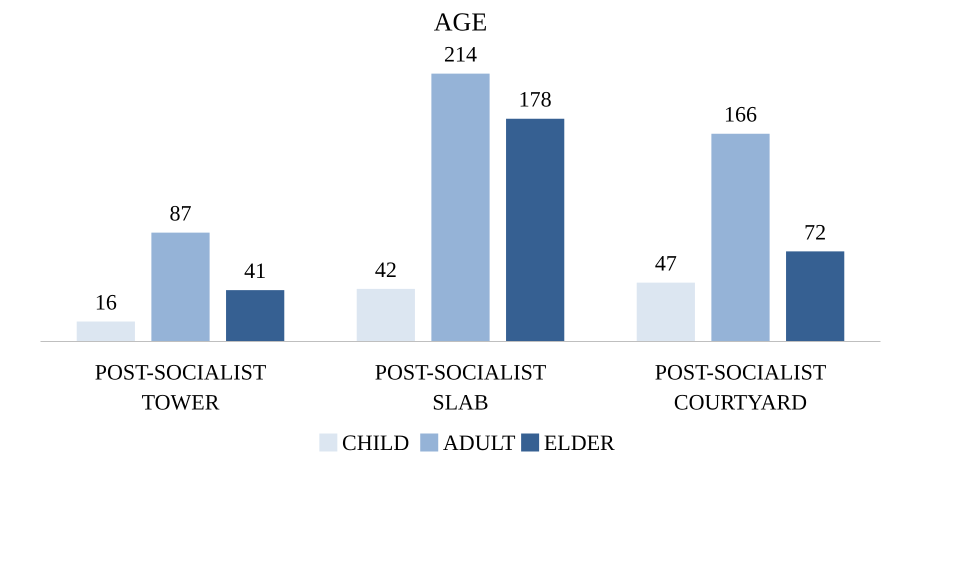 This screenshot has width=954, height=577. What do you see at coordinates (815, 231) in the screenshot?
I see `data-label: 72` at bounding box center [815, 231].